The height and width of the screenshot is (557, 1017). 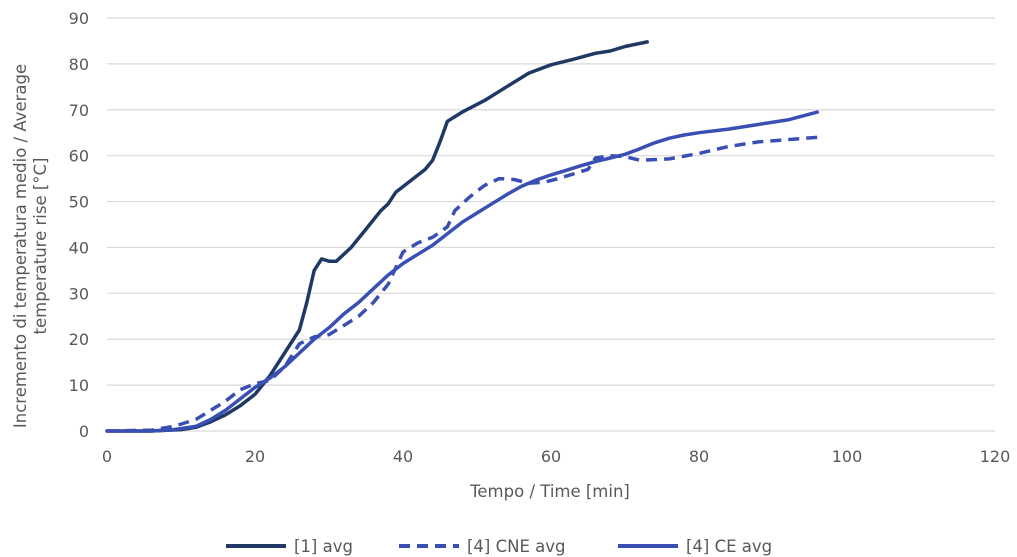 I want to click on x-axis-title: Tempo / Time [min], so click(x=549, y=491).